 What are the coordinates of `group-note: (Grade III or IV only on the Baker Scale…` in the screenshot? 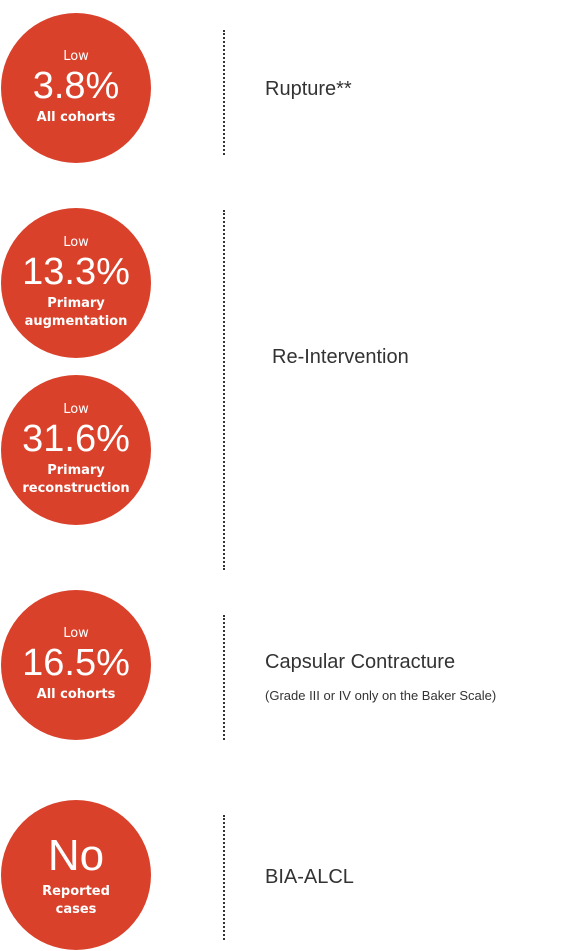 It's located at (381, 695).